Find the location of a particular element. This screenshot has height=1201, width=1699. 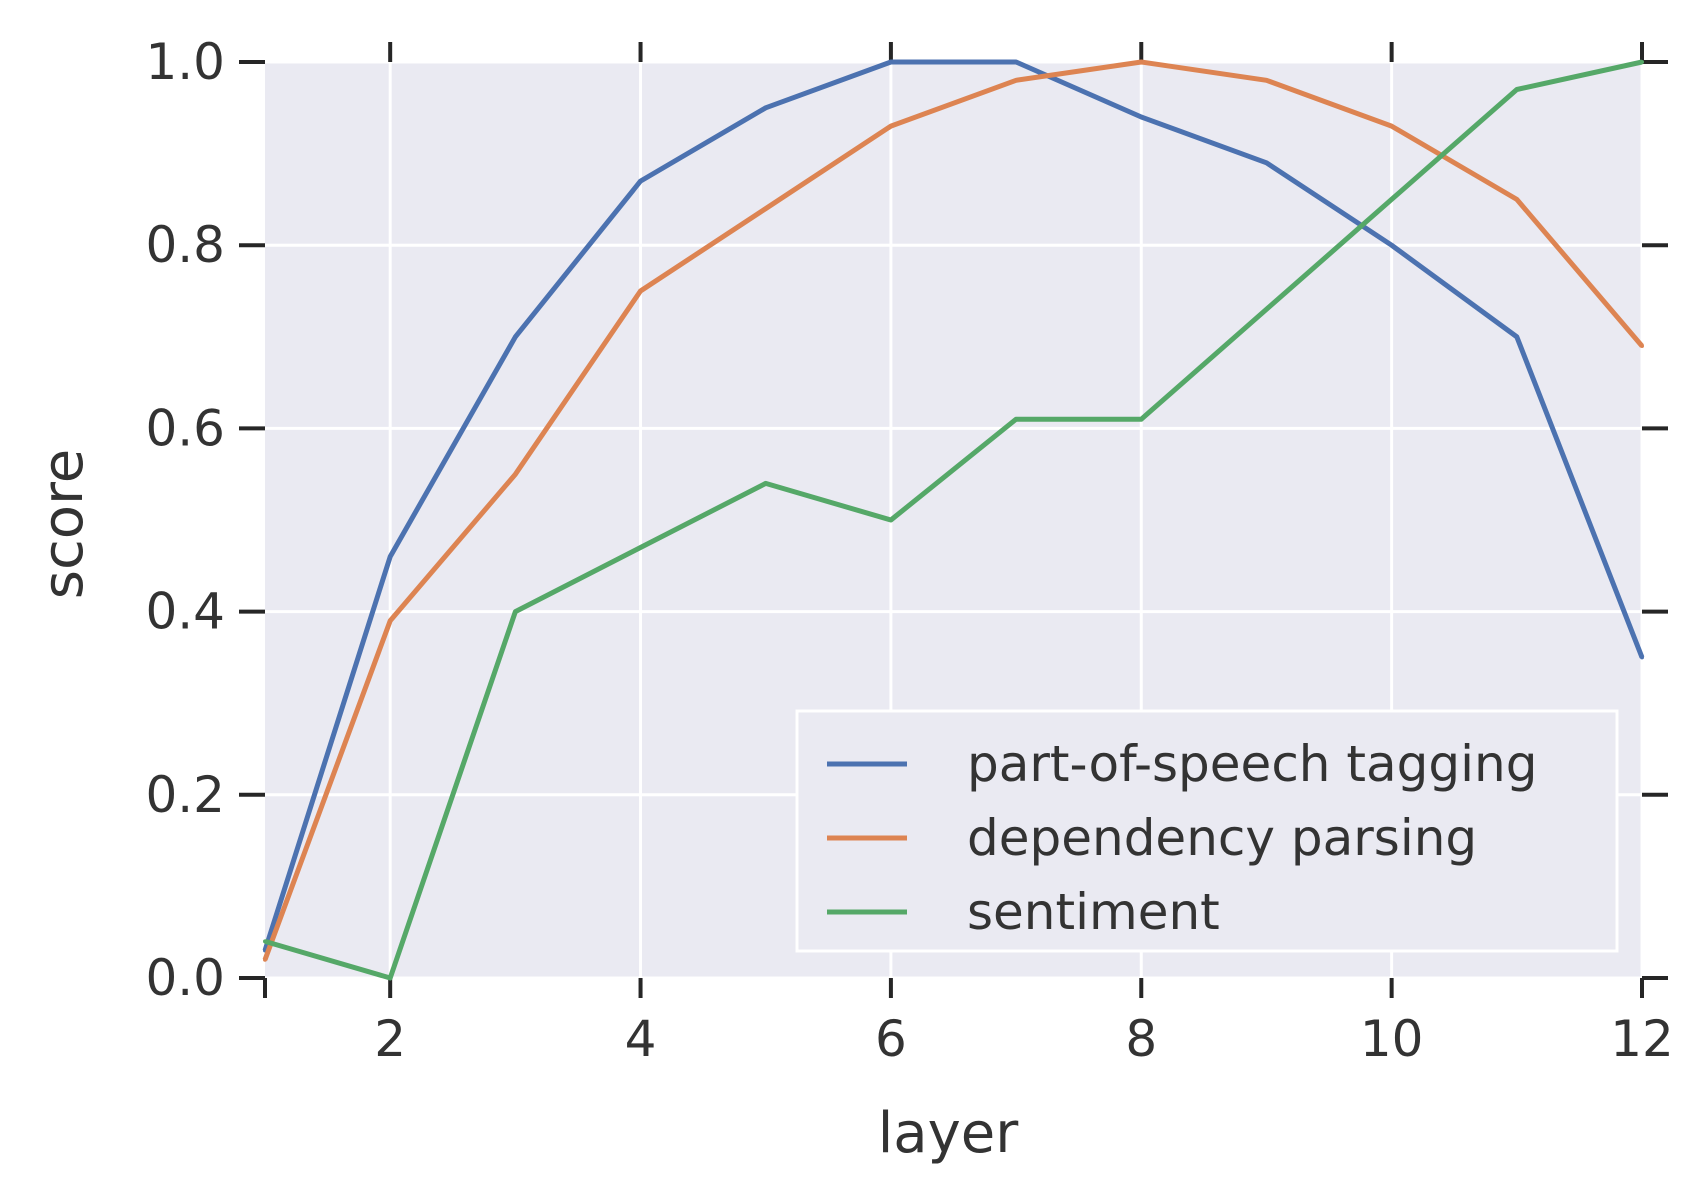

y-tick-label: 0.6 is located at coordinates (185, 428).